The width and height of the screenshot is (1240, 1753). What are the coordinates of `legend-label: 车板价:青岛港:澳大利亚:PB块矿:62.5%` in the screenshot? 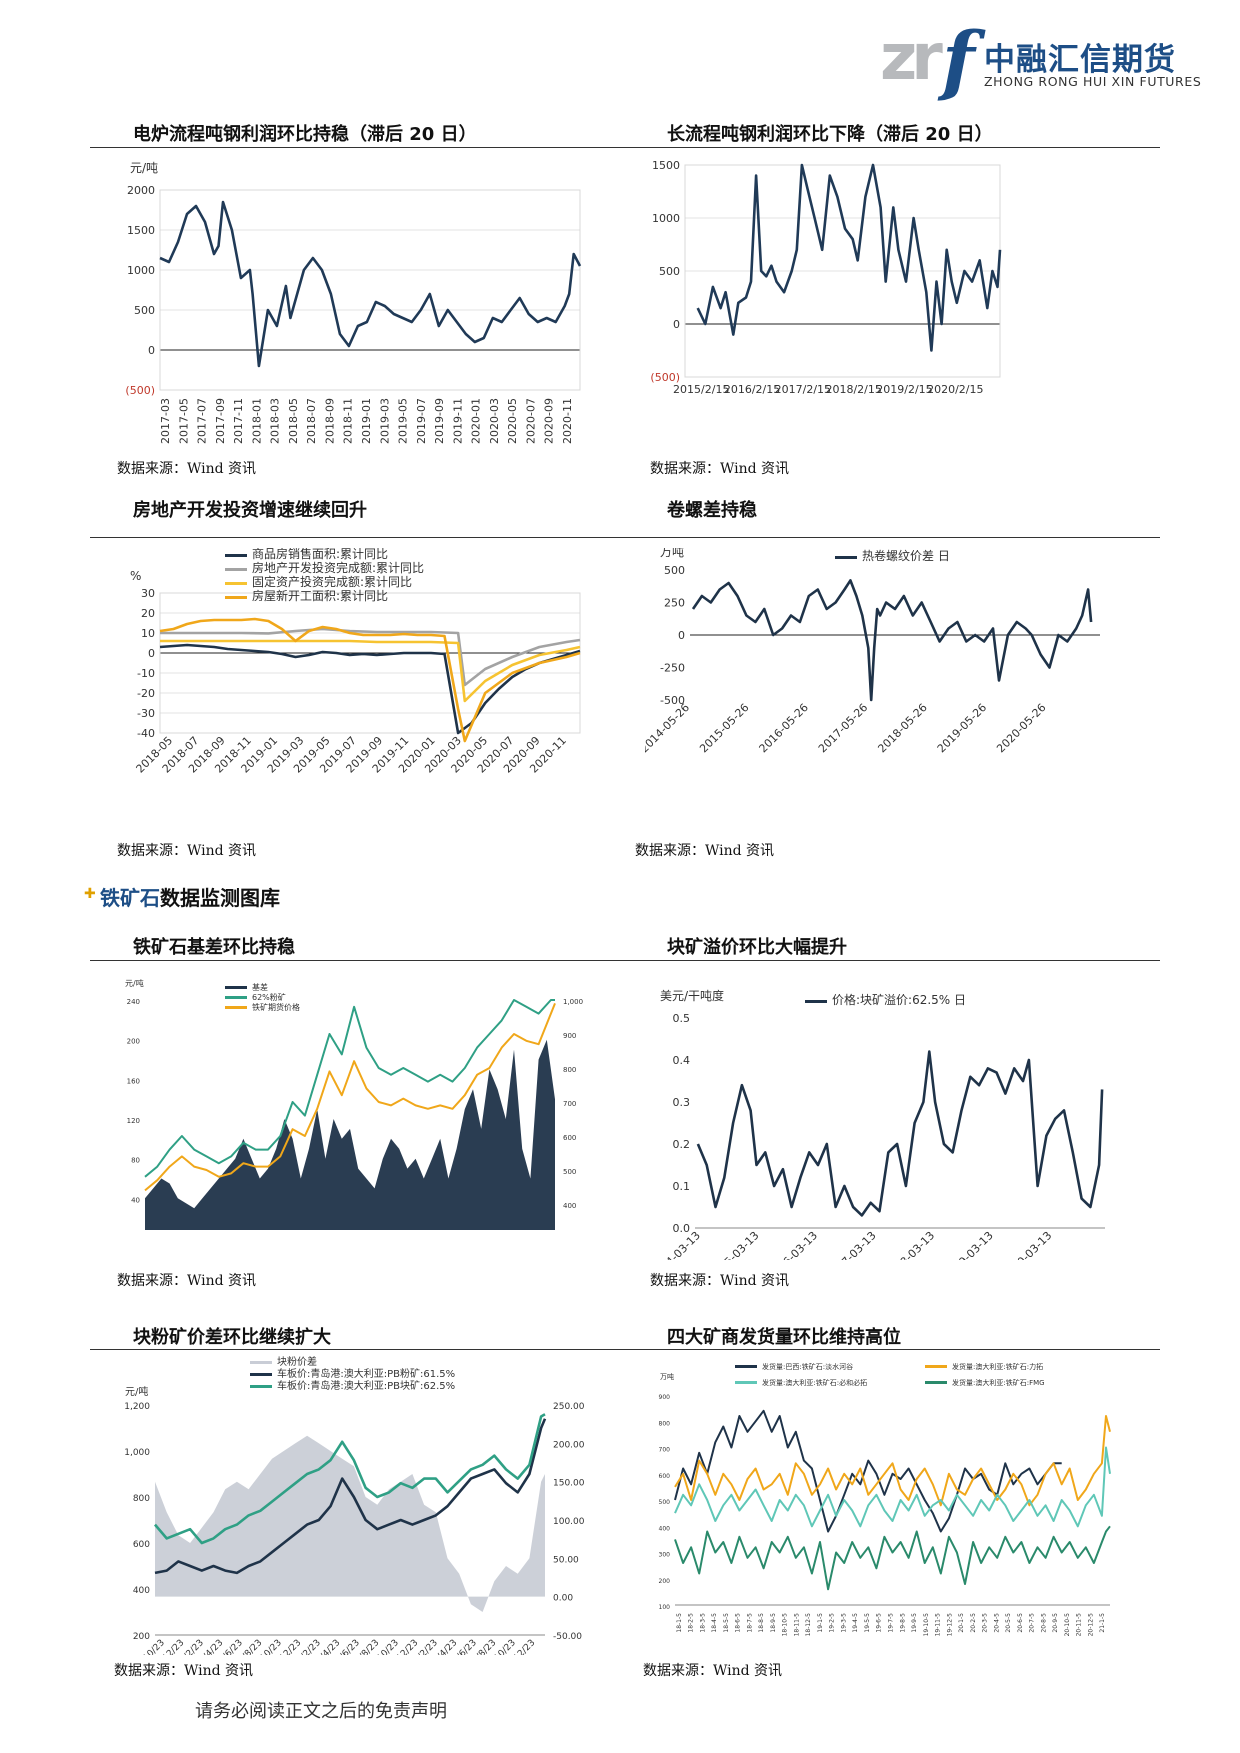 It's located at (366, 1385).